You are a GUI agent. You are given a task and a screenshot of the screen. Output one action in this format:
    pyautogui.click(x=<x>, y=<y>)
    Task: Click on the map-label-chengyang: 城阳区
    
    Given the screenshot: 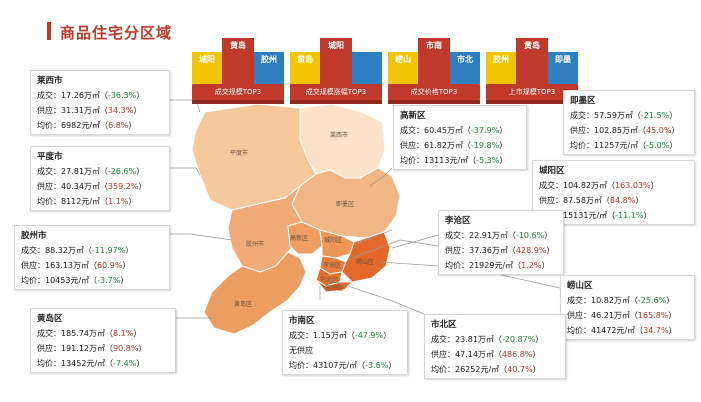 What is the action you would take?
    pyautogui.click(x=333, y=240)
    